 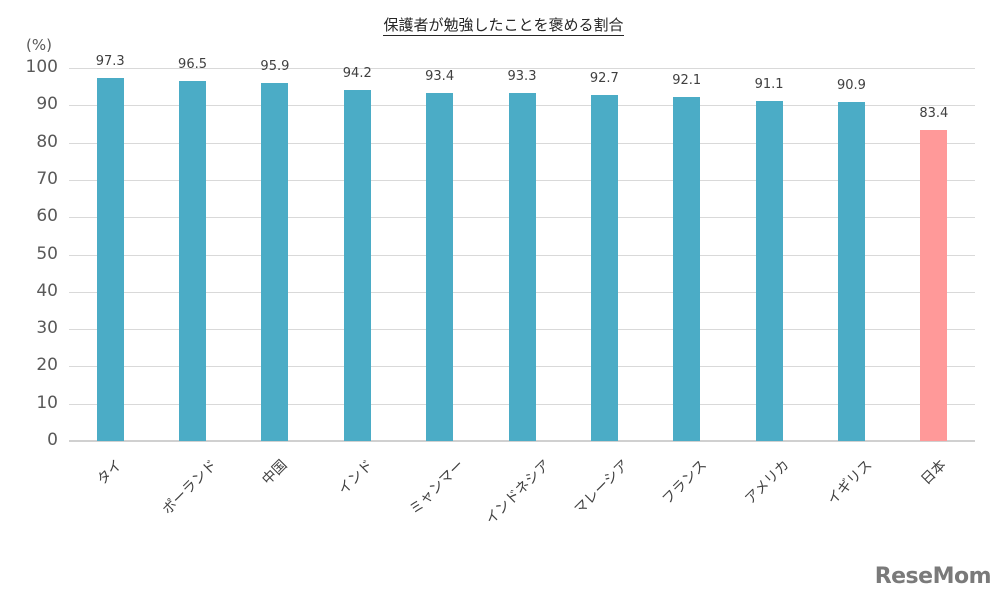 I want to click on x-tick-label: フランス, so click(x=685, y=482).